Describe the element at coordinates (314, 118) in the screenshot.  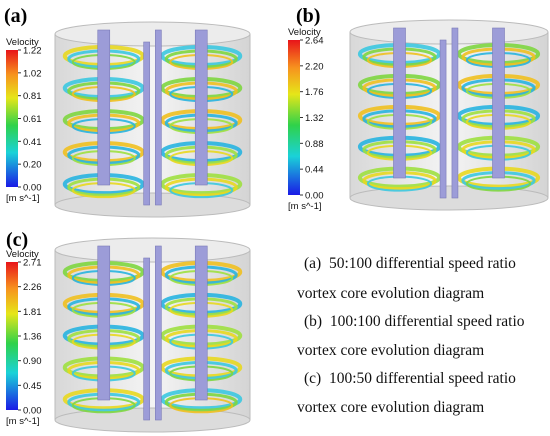
I see `colorbar-tick-label: 1.32` at that location.